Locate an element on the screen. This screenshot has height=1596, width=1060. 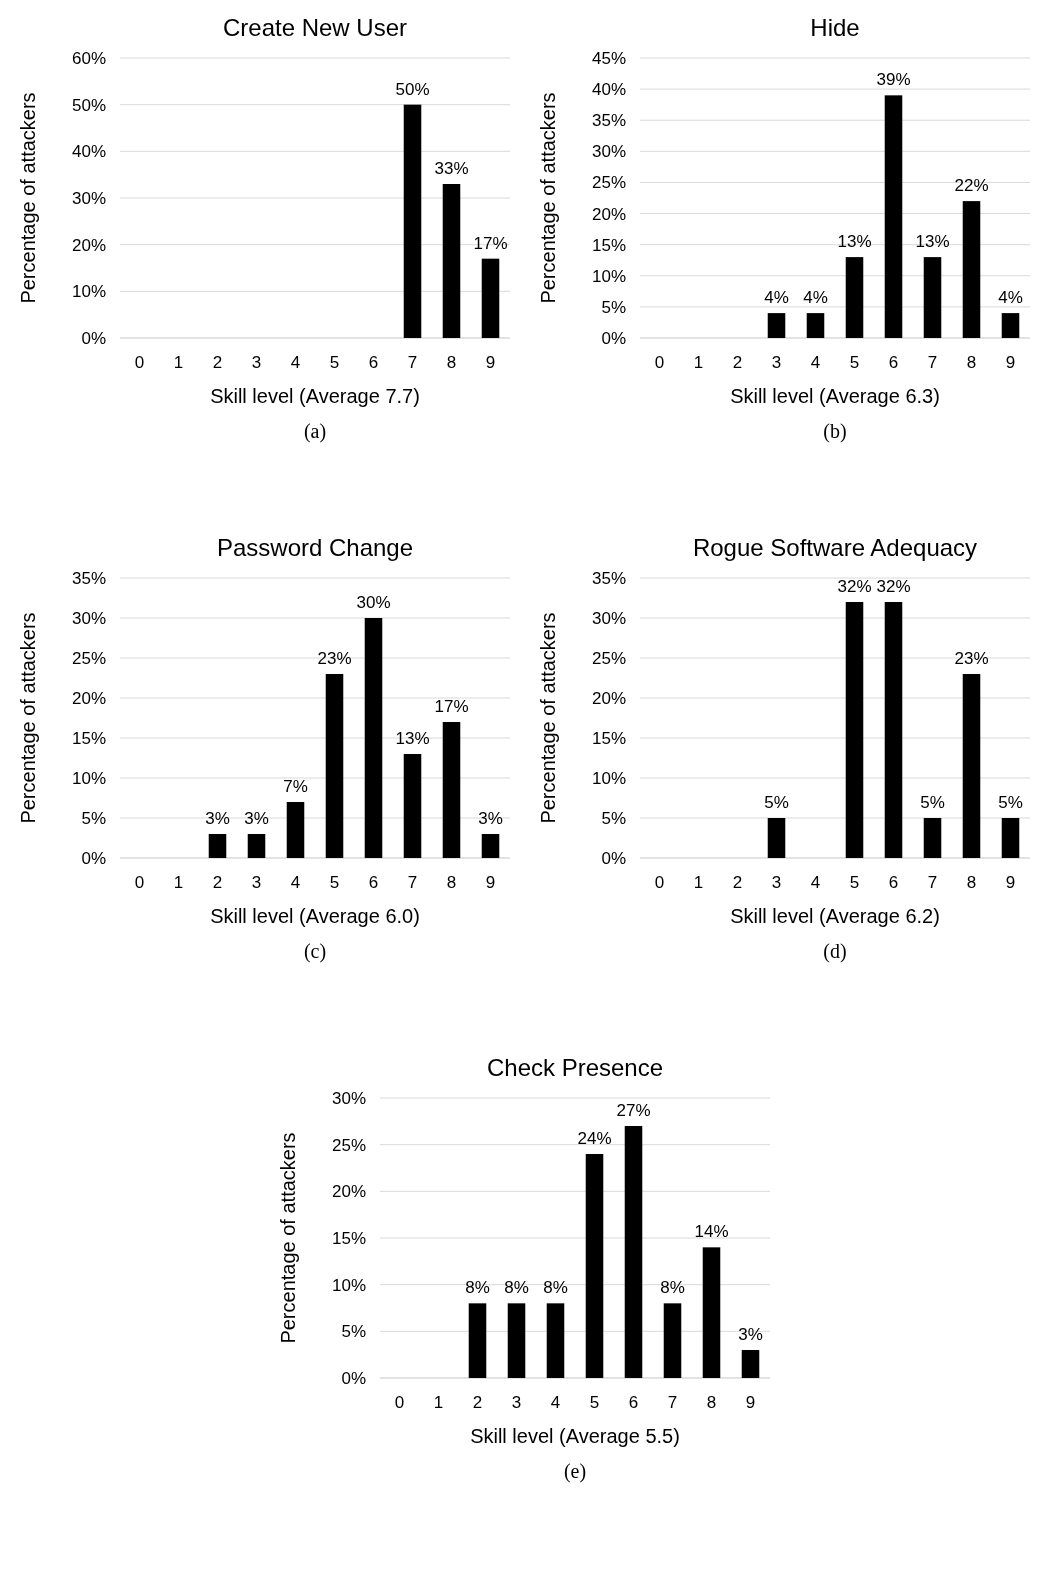
x-axis-title: Skill level (Average 6.3) is located at coordinates (835, 396).